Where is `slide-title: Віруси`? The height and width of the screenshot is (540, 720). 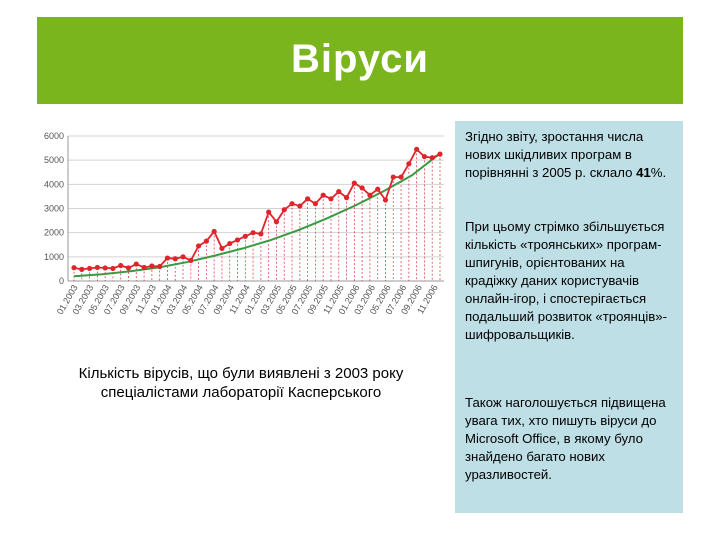 slide-title: Віруси is located at coordinates (360, 59).